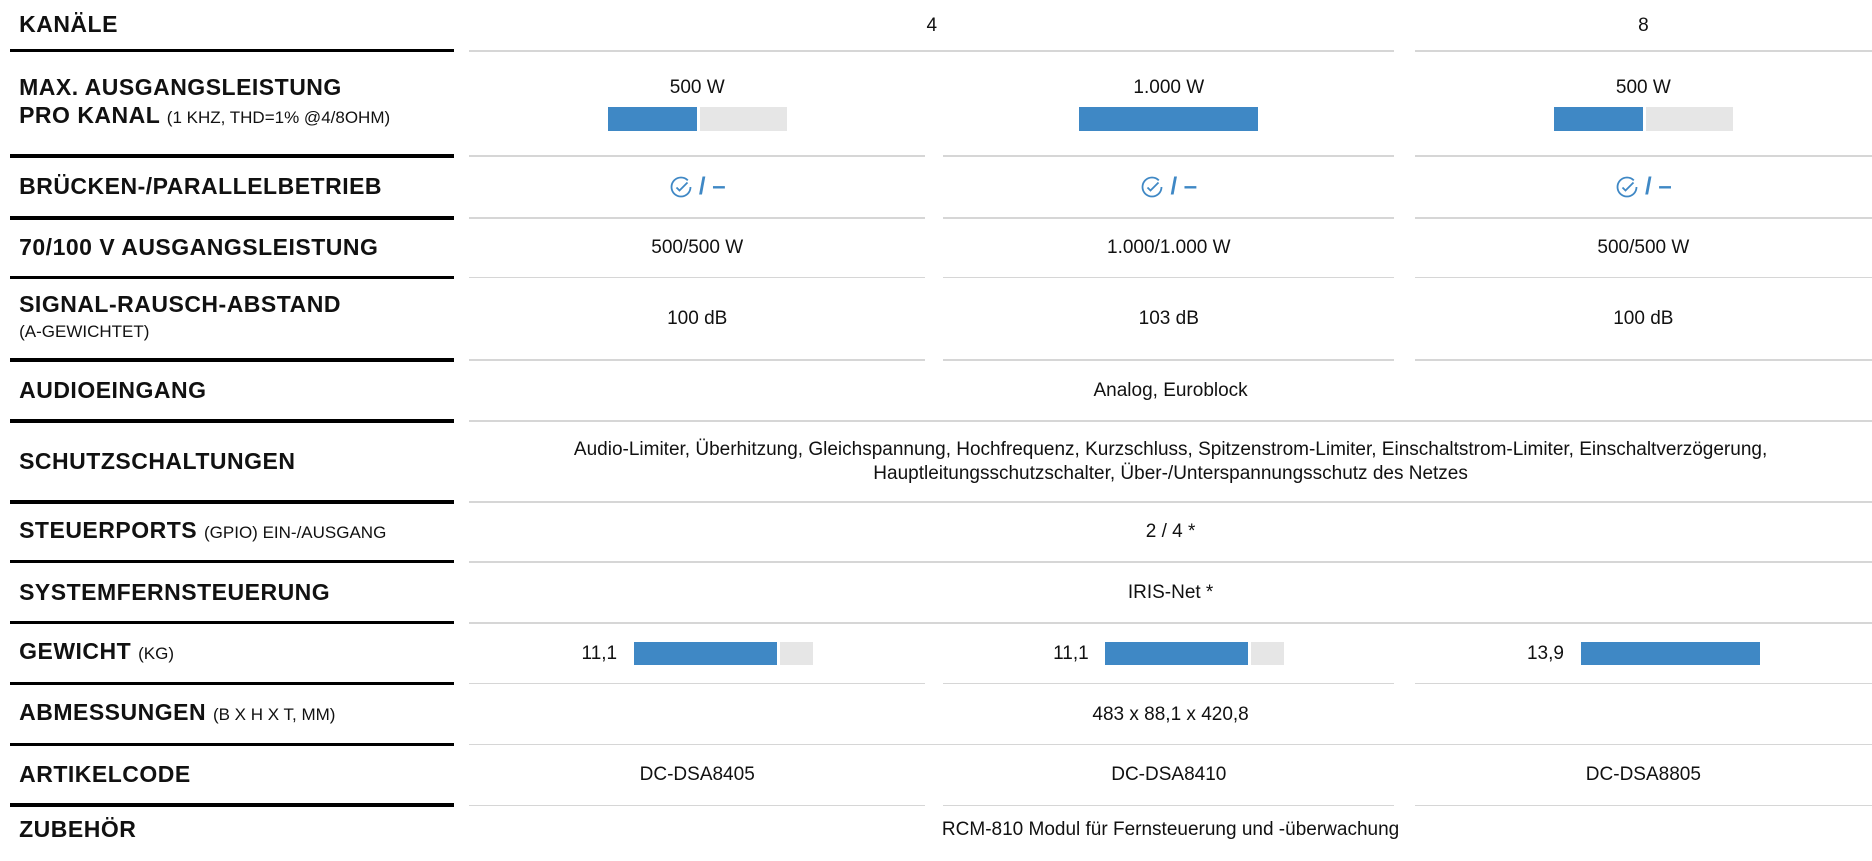  I want to click on bar-group: 500 W, so click(697, 104).